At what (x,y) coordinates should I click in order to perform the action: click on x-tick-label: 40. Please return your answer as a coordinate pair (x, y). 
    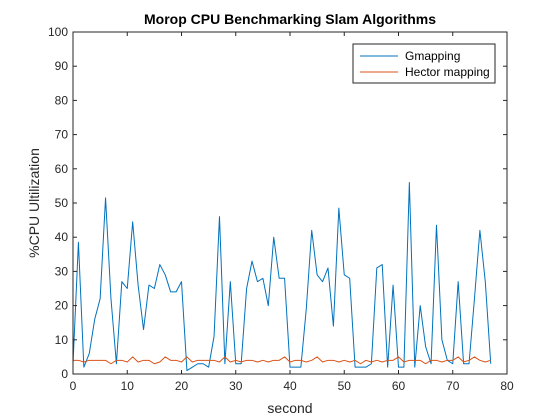
    Looking at the image, I should click on (290, 386).